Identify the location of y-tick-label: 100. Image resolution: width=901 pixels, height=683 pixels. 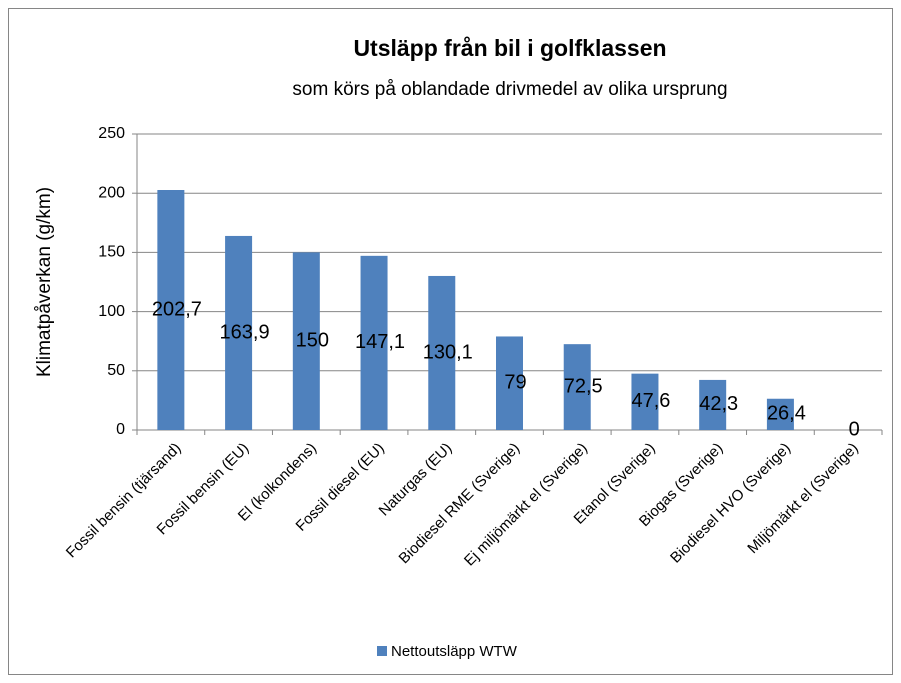
(111, 311).